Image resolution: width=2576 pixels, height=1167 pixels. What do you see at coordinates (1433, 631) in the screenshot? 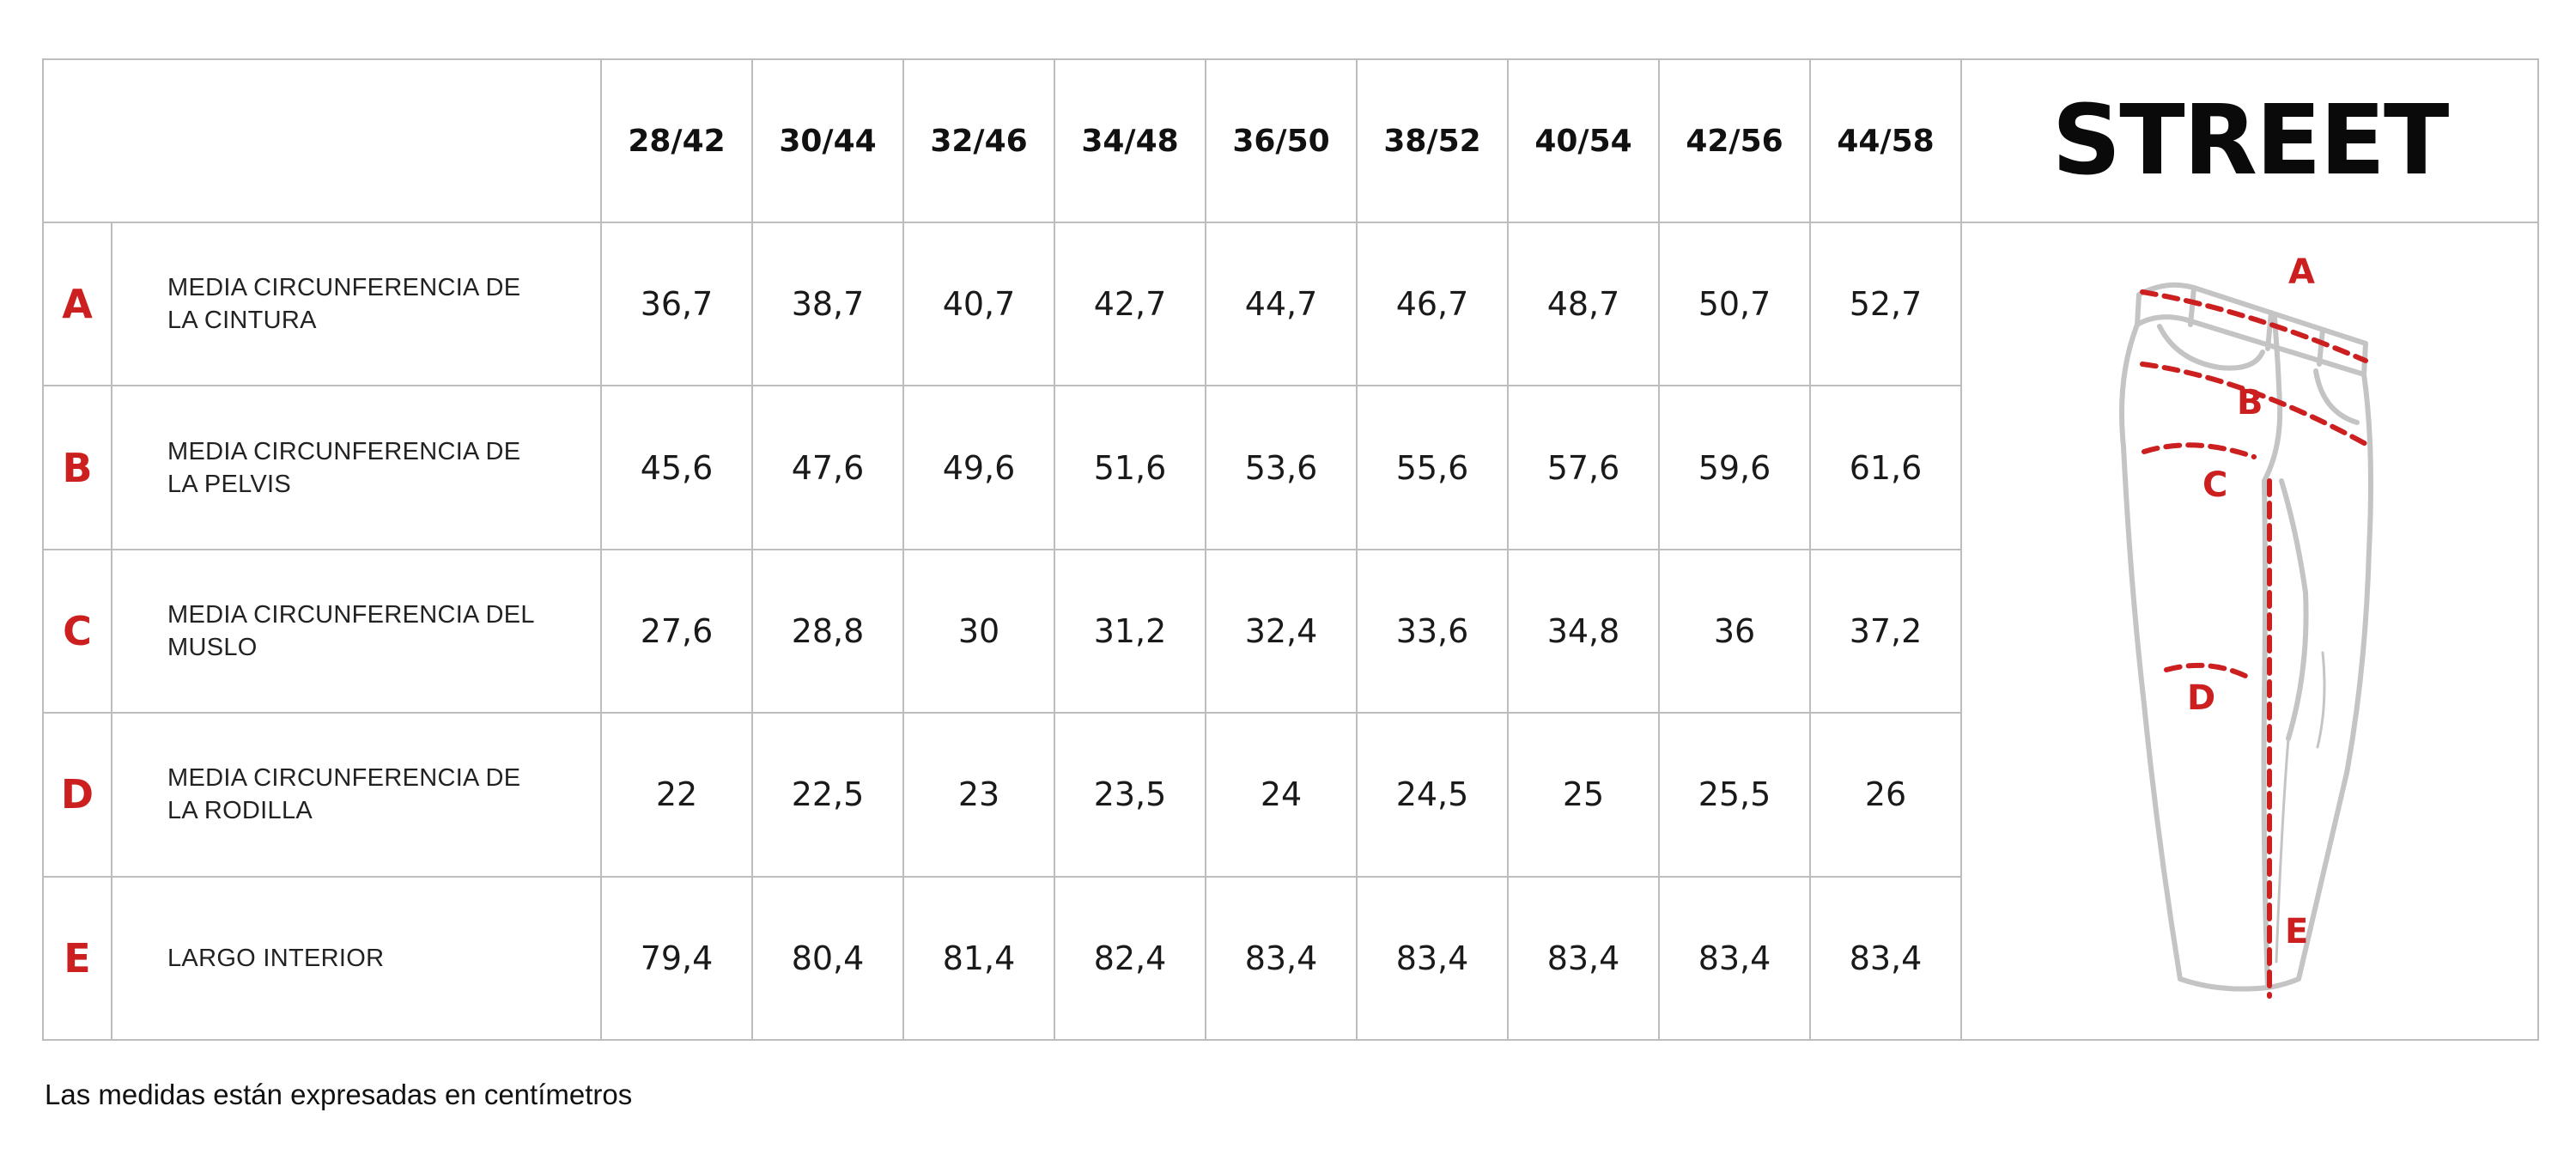
I see `value-cell: 33,6` at bounding box center [1433, 631].